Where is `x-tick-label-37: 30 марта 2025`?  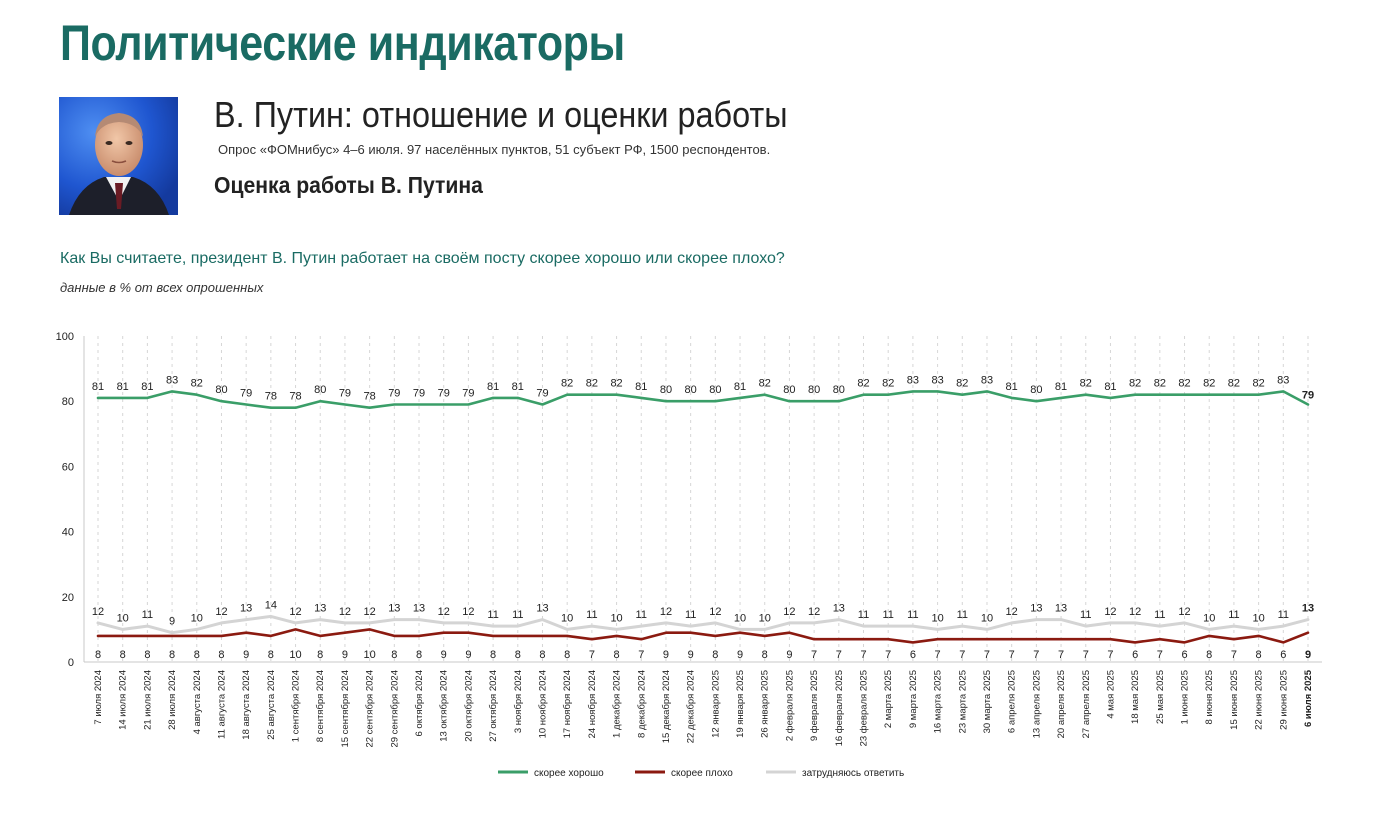 x-tick-label-37: 30 марта 2025 is located at coordinates (987, 701).